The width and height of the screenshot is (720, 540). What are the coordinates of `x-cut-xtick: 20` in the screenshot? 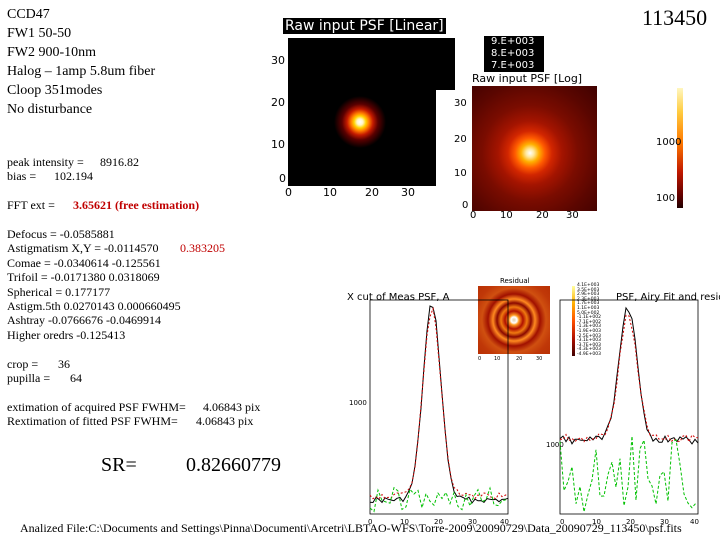 It's located at (438, 522).